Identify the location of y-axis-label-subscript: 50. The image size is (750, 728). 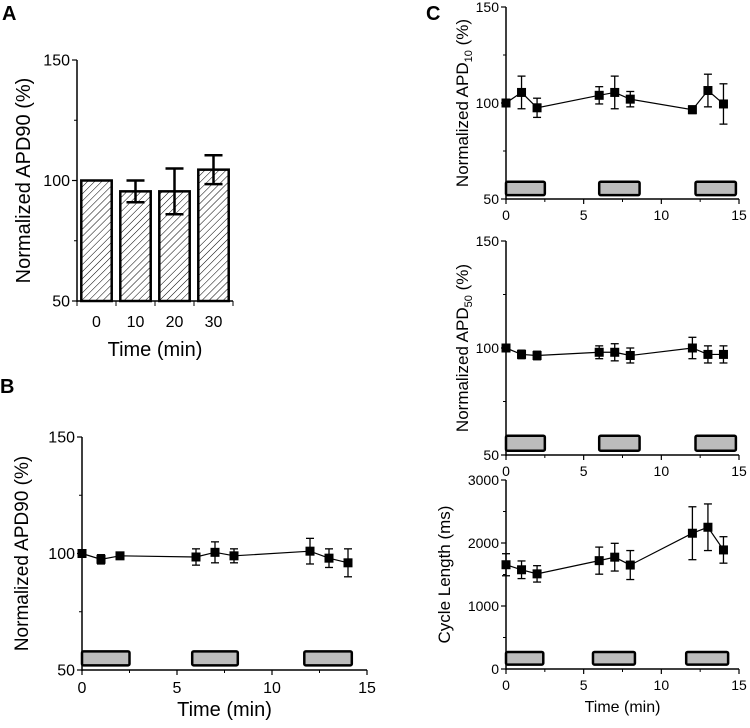
(469, 301).